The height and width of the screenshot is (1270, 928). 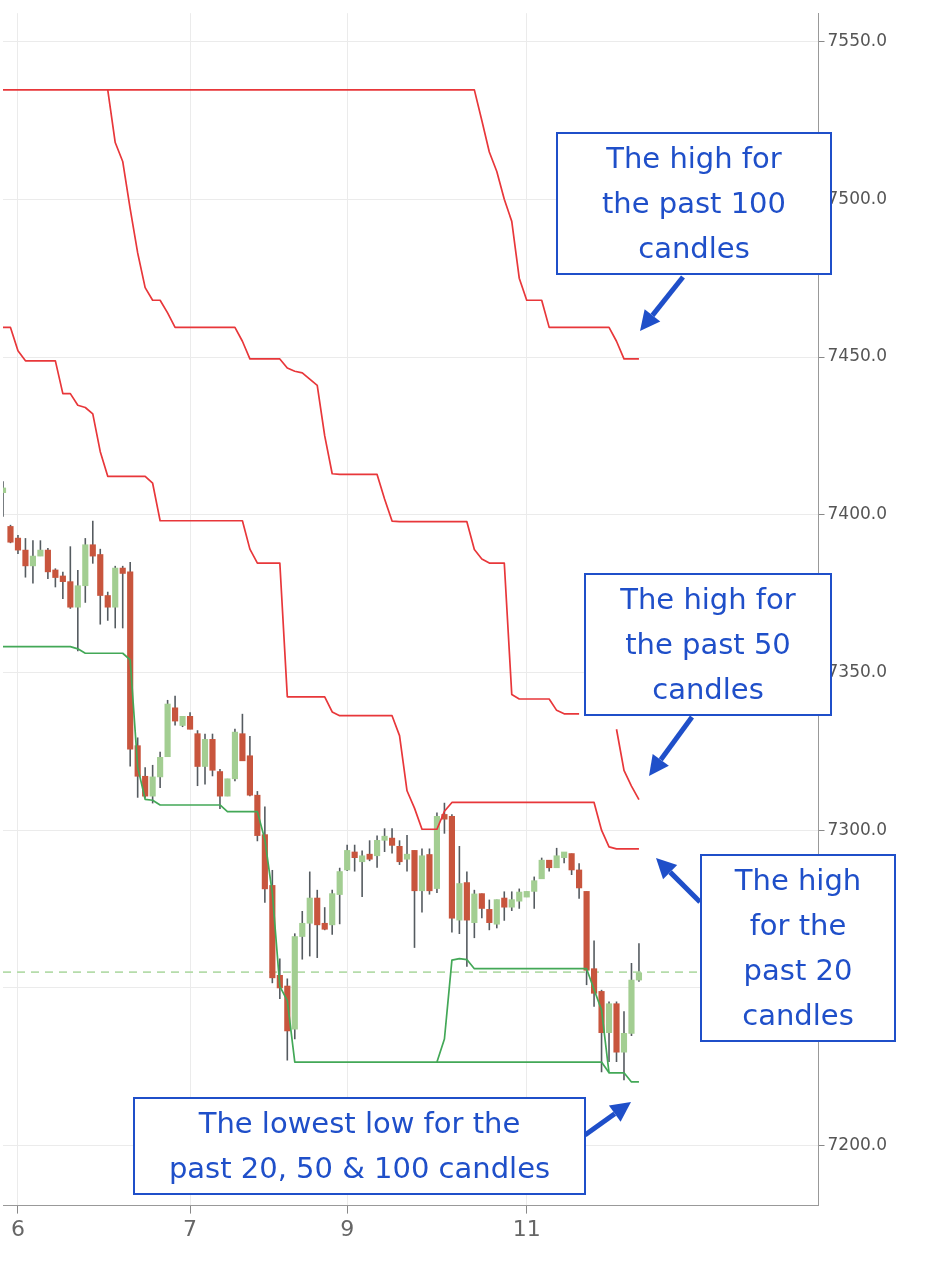 What do you see at coordinates (190, 1228) in the screenshot?
I see `x-tick-label: 7` at bounding box center [190, 1228].